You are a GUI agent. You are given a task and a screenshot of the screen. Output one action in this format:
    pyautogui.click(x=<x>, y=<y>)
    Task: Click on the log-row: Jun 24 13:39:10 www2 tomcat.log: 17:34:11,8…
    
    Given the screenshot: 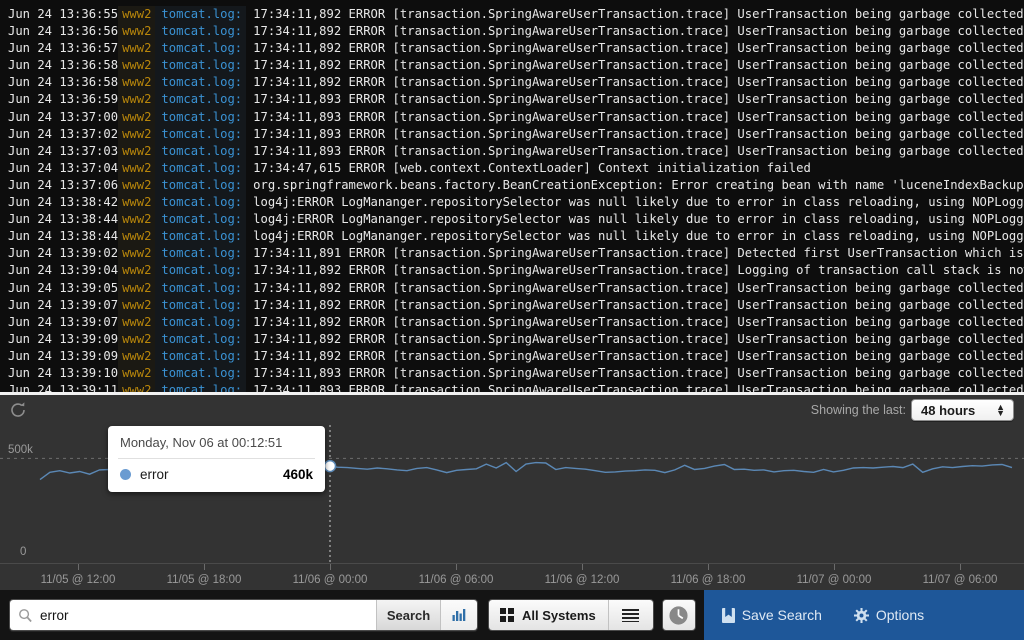 What is the action you would take?
    pyautogui.click(x=512, y=373)
    